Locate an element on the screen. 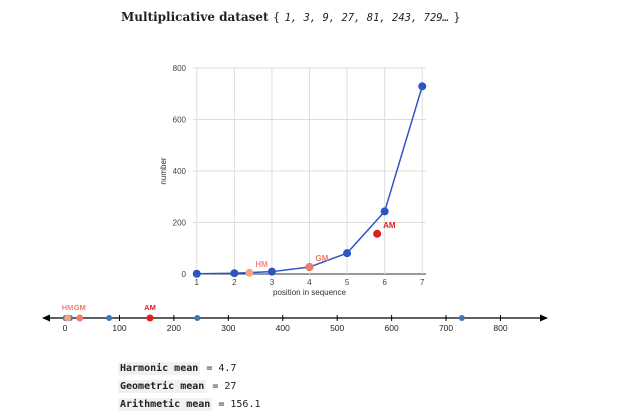 The width and height of the screenshot is (625, 414). y-tick-label: 0 is located at coordinates (184, 274).